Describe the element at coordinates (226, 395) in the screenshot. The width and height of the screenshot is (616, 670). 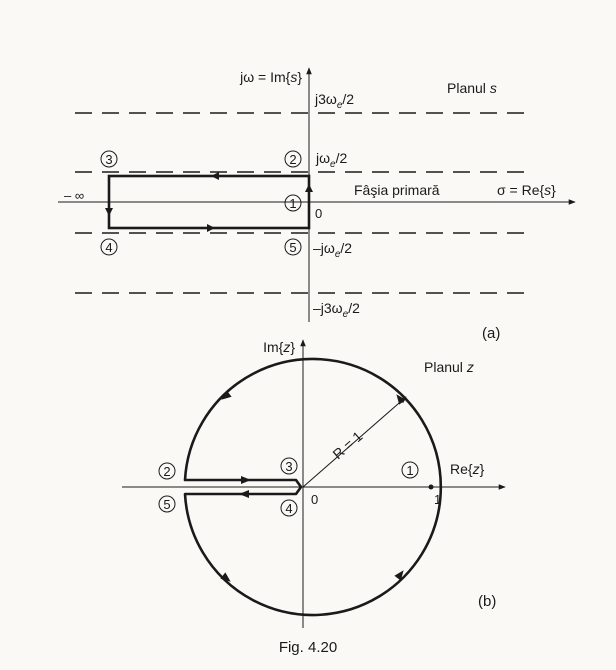
I see `contour-arrow-upper-left` at that location.